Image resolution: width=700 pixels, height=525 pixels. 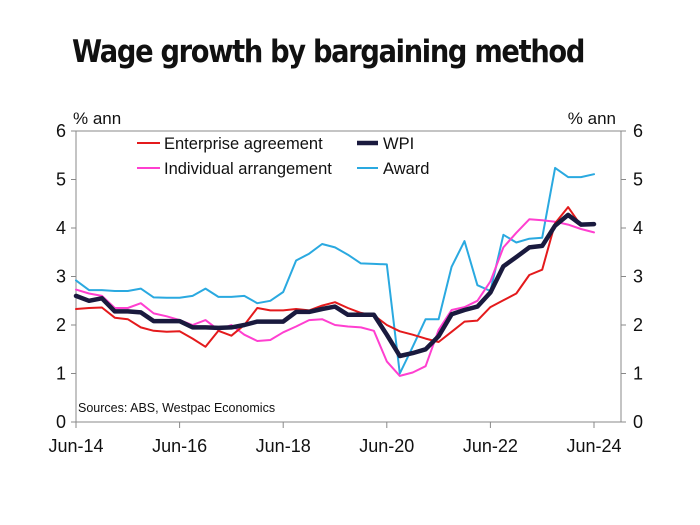 I want to click on y-tick-label-left: 1, so click(x=61, y=374).